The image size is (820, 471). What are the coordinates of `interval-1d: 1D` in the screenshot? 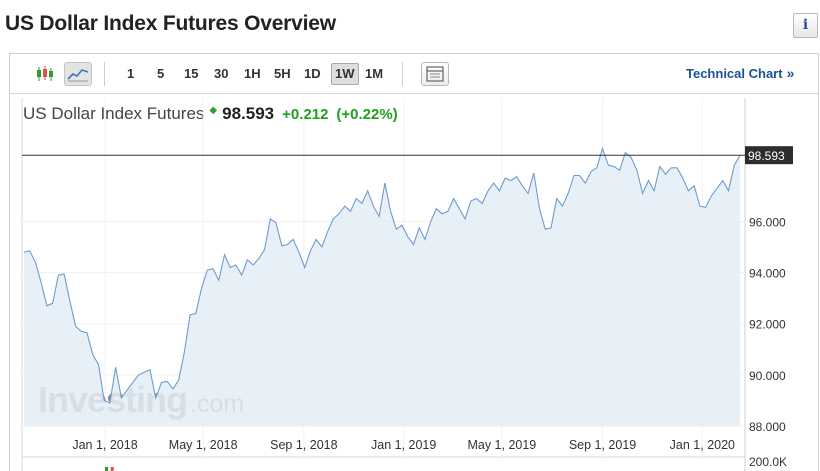 It's located at (312, 73).